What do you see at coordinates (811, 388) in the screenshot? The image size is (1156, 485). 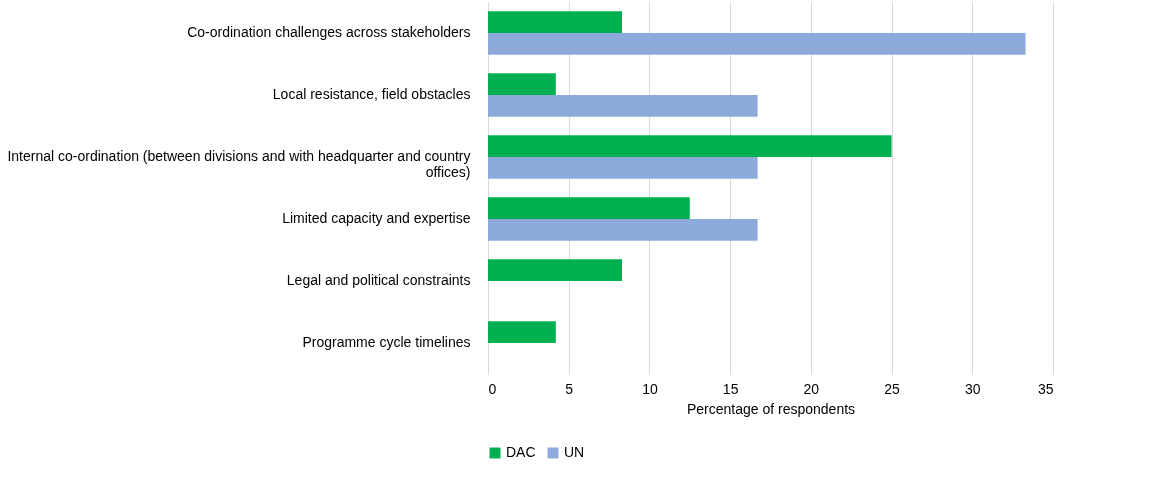 I see `x-tick-label: 20` at bounding box center [811, 388].